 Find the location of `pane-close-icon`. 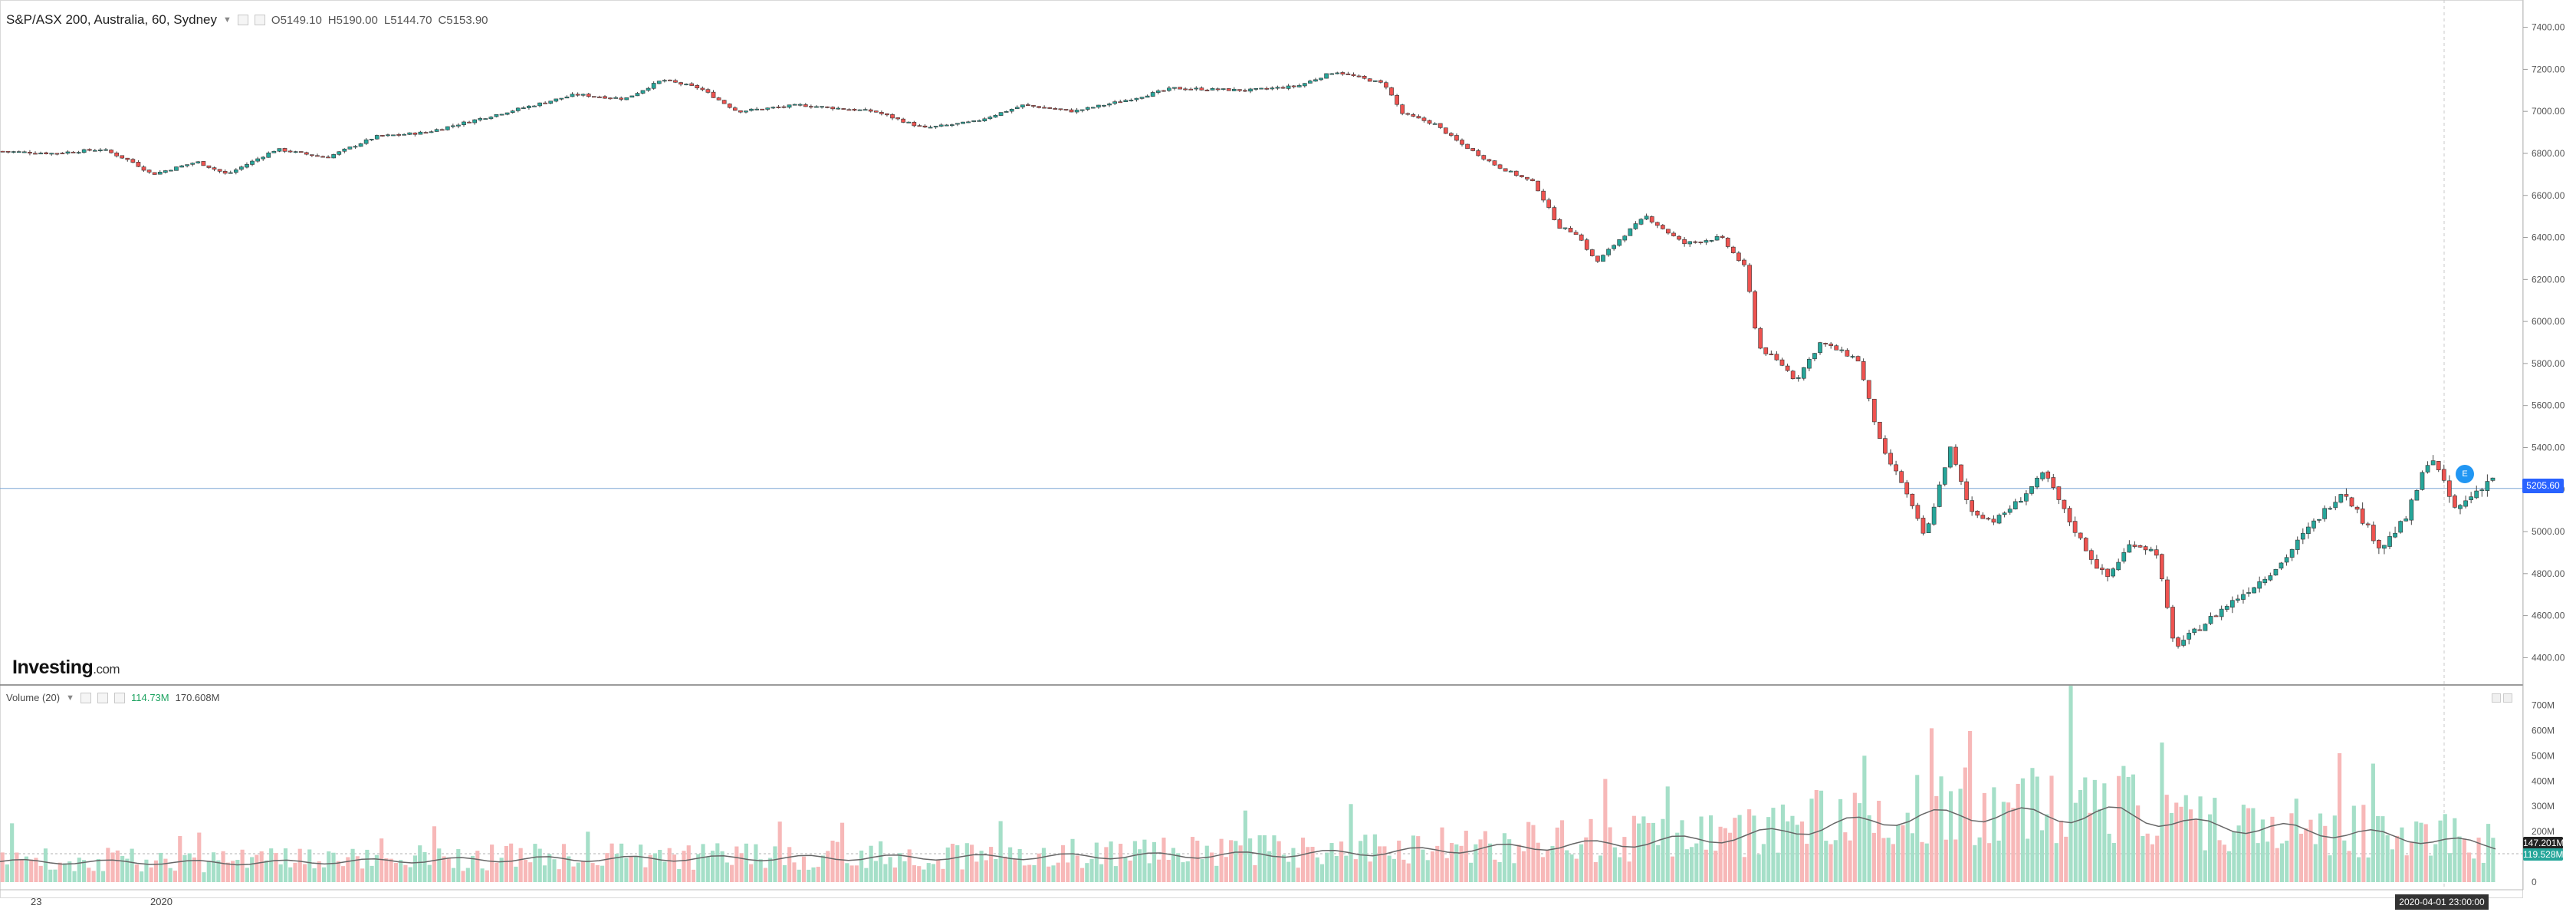

pane-close-icon is located at coordinates (2507, 698).